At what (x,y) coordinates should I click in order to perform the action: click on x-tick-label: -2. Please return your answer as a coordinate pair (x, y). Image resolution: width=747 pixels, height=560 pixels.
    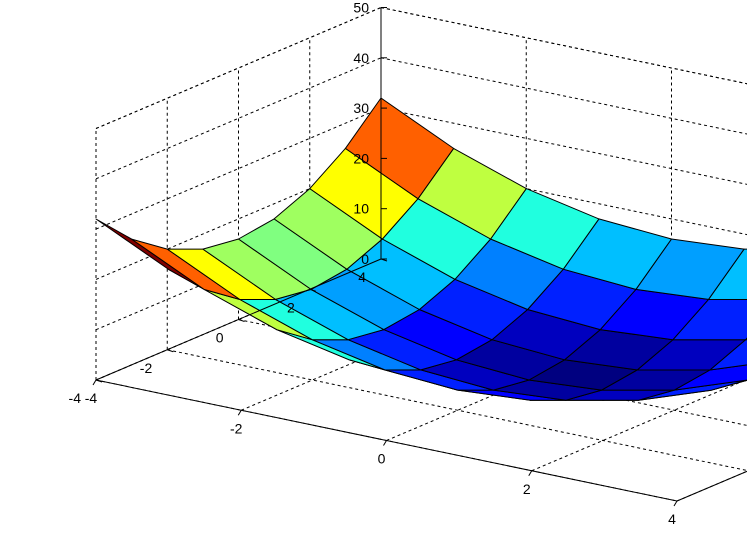
    Looking at the image, I should click on (236, 428).